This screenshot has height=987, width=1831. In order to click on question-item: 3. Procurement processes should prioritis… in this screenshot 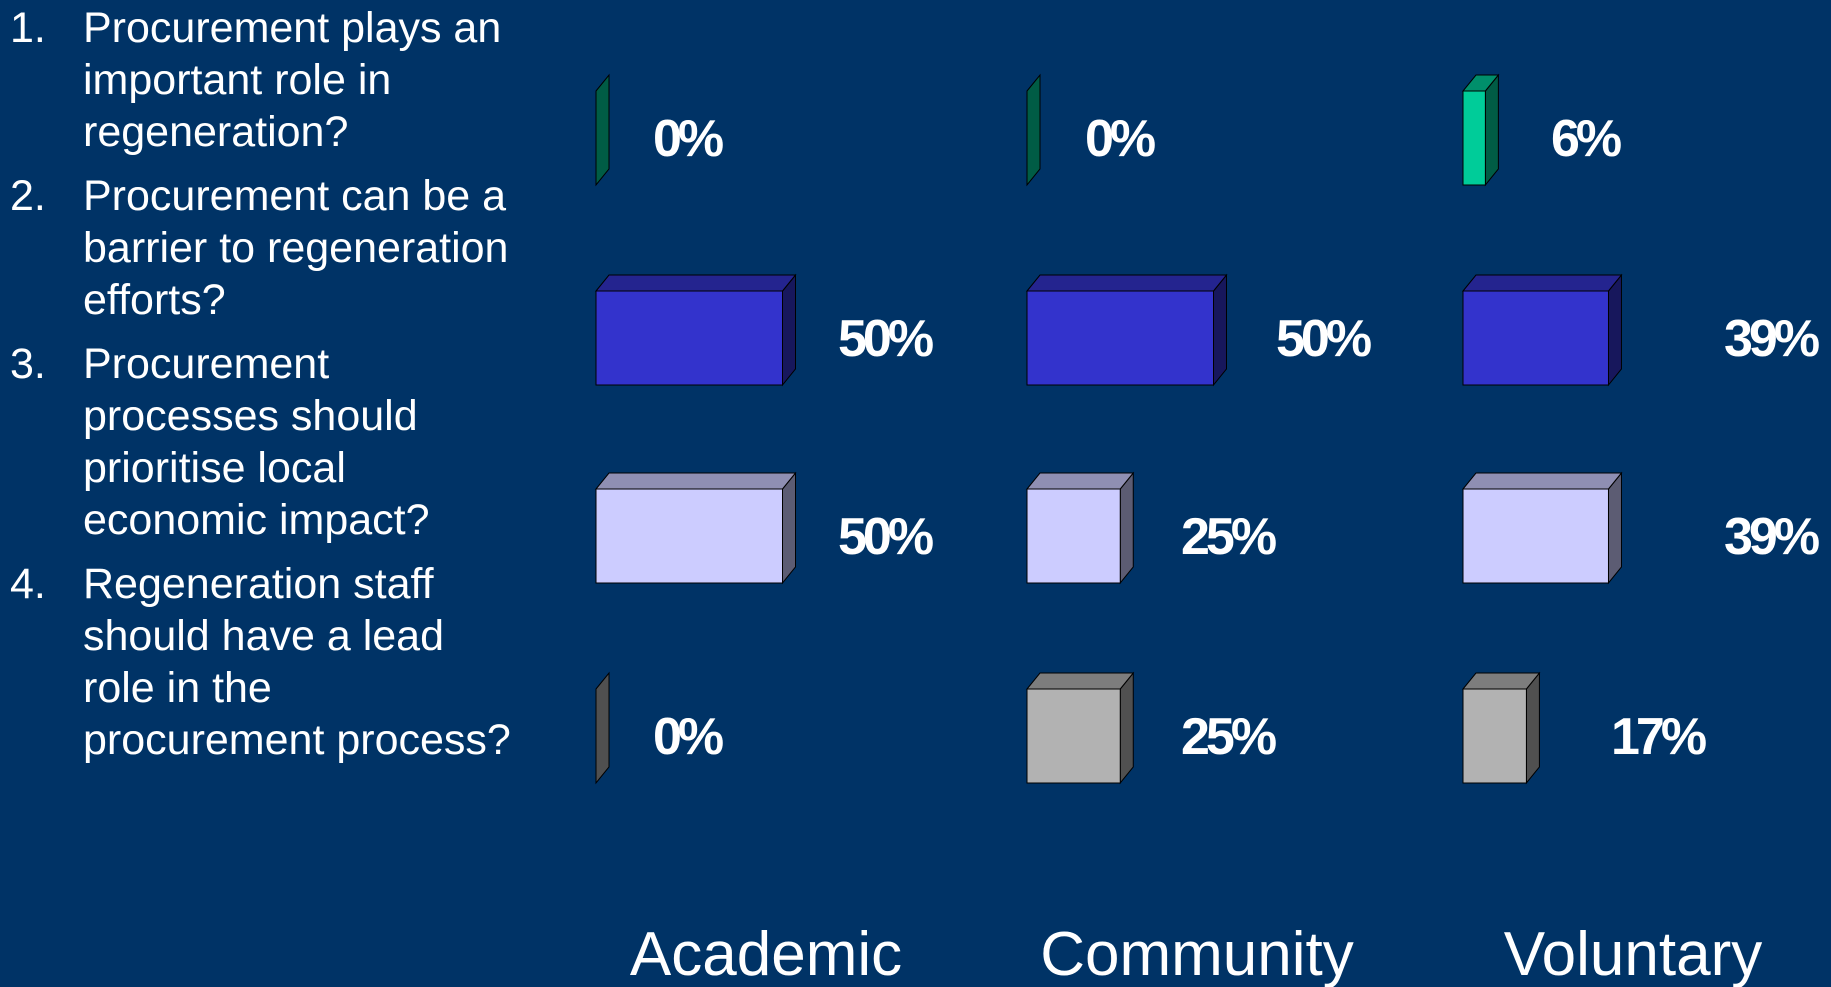, I will do `click(260, 442)`.